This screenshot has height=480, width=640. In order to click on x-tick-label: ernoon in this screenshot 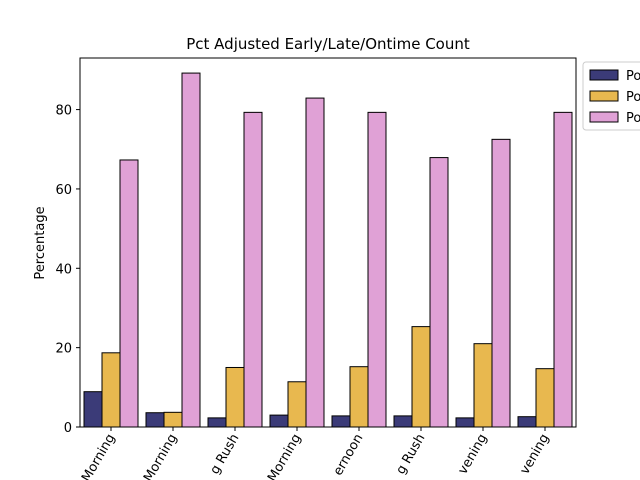, I will do `click(349, 455)`.